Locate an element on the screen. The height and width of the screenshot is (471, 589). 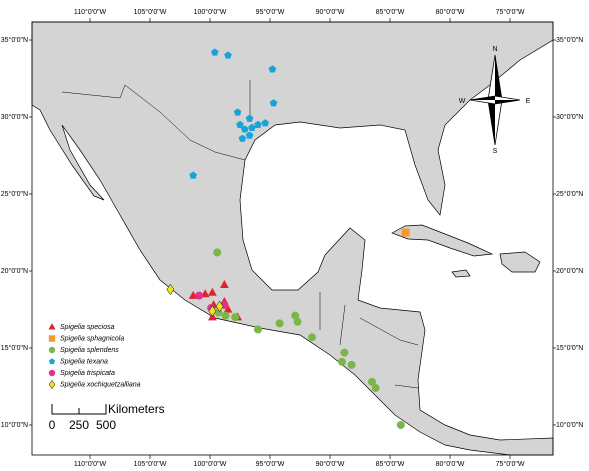
east-label: E is located at coordinates (528, 101).